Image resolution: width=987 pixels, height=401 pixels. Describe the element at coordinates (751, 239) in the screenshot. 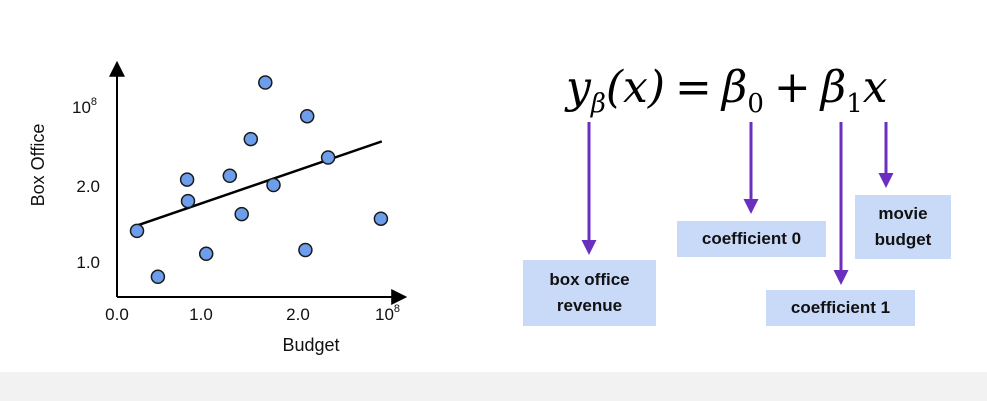

I see `coefficient-0-label: coefficient 0` at that location.